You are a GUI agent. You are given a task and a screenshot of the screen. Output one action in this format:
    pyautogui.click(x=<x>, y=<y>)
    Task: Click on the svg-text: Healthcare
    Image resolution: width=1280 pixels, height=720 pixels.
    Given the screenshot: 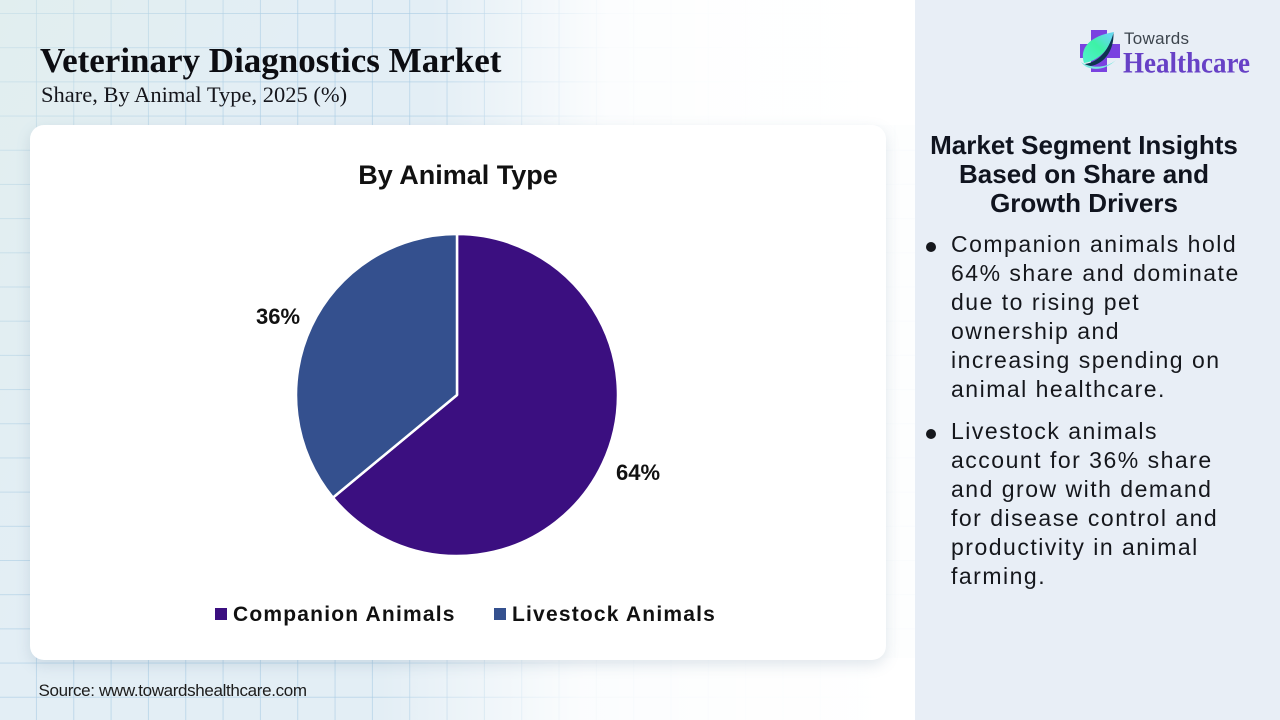 What is the action you would take?
    pyautogui.click(x=1186, y=63)
    